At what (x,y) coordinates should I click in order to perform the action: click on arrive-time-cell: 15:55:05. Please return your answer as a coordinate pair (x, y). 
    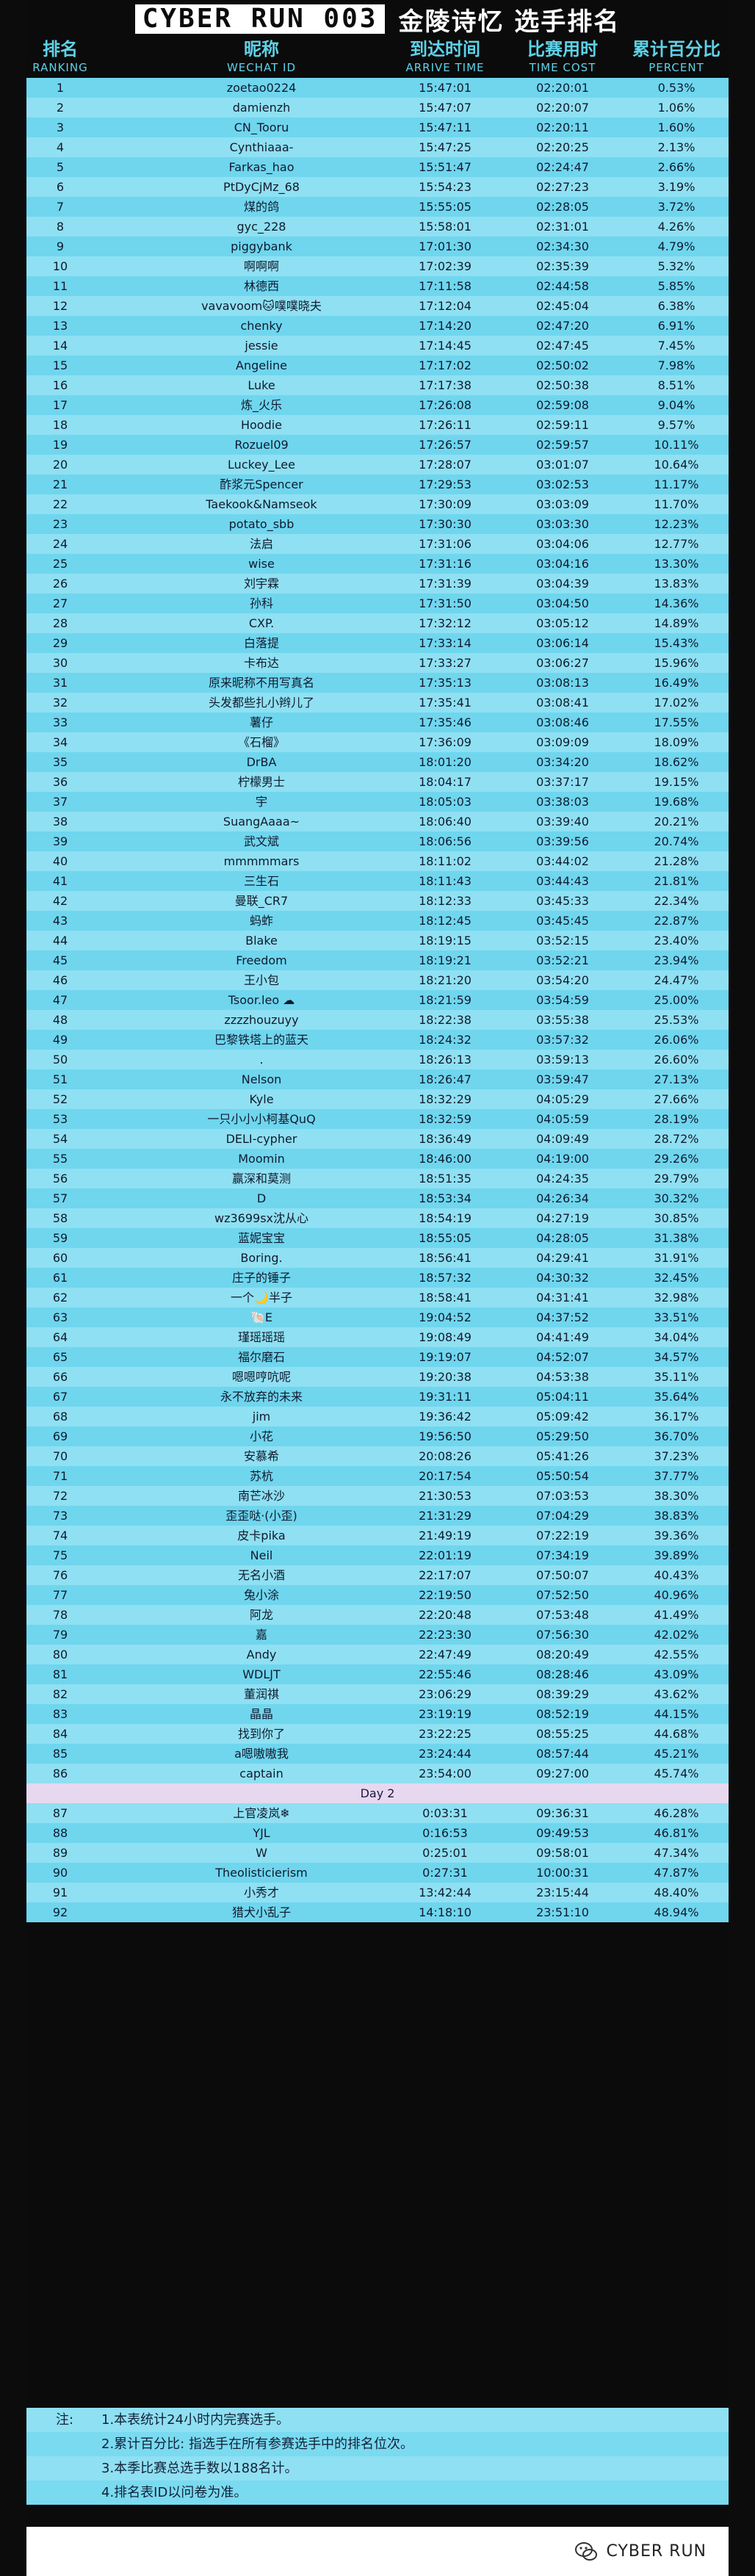
    Looking at the image, I should click on (445, 207).